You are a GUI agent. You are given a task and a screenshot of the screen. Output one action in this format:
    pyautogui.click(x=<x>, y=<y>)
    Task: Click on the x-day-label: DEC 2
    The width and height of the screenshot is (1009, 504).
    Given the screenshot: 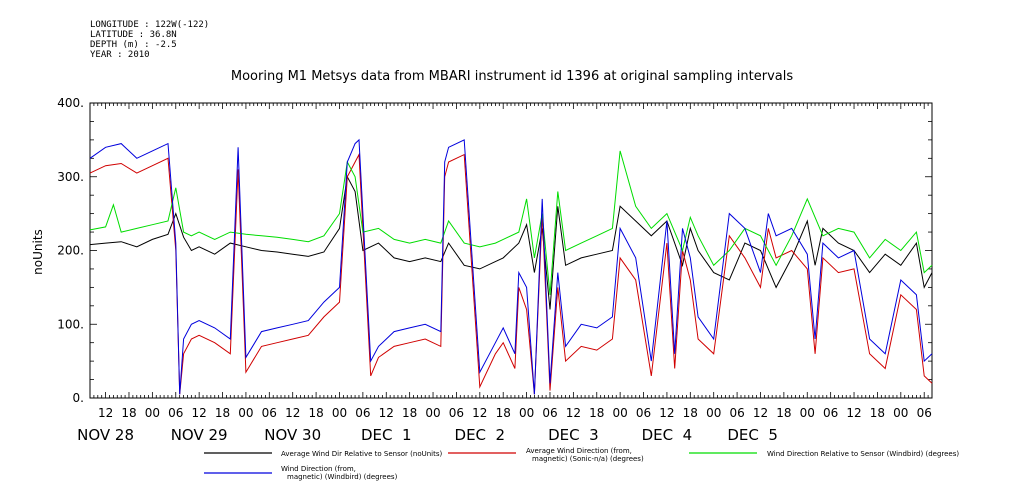 What is the action you would take?
    pyautogui.click(x=480, y=435)
    